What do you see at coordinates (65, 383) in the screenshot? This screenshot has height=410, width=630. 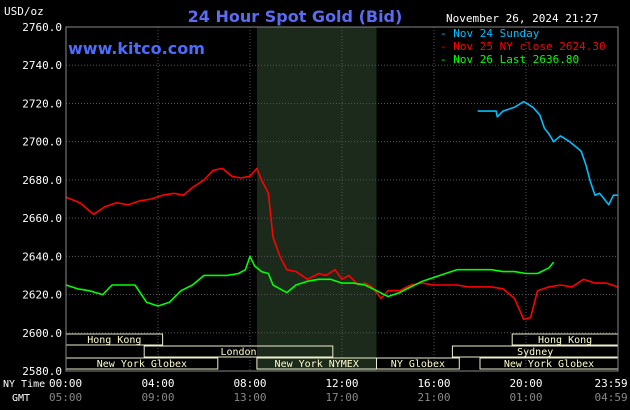 I see `x-tick-label-ny: 00:00` at bounding box center [65, 383].